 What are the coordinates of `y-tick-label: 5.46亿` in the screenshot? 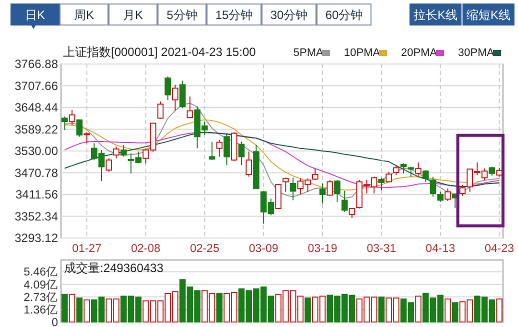 It's located at (41, 272).